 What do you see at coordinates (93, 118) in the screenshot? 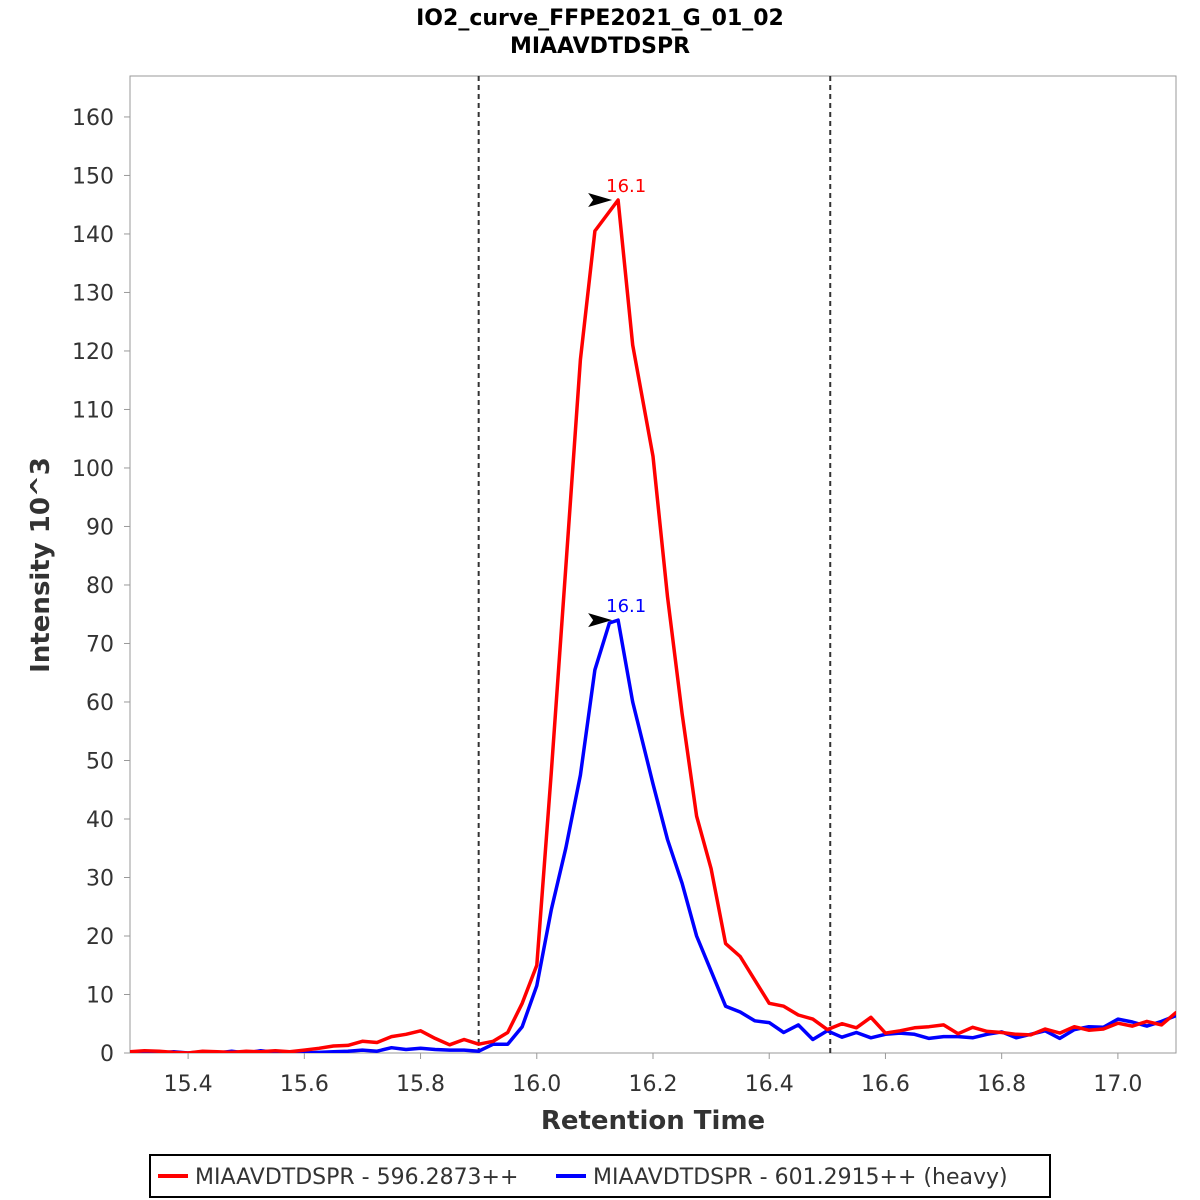
I see `y-tick-label: 160` at bounding box center [93, 118].